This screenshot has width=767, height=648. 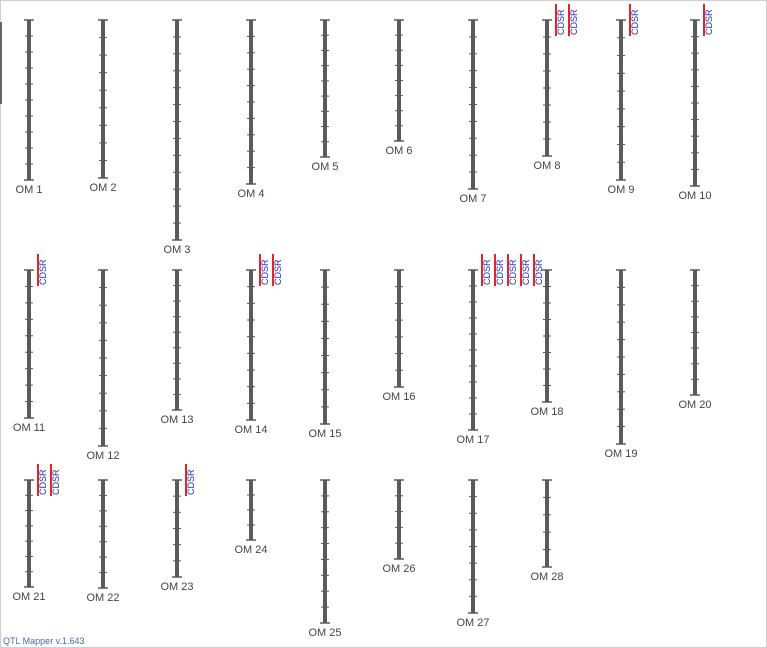 What do you see at coordinates (546, 577) in the screenshot?
I see `chromosome-label: OM 28` at bounding box center [546, 577].